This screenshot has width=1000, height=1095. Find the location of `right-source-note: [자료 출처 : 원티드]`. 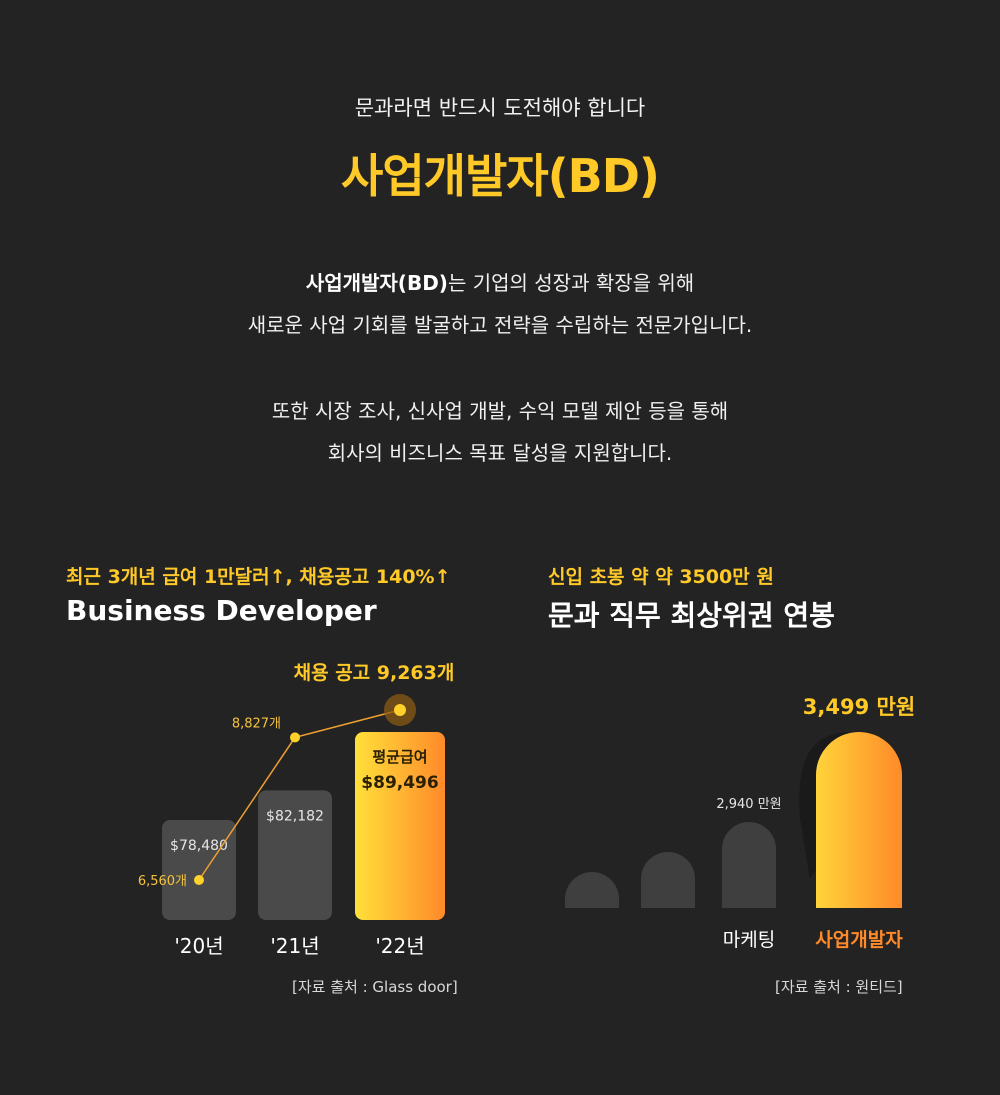

right-source-note: [자료 출처 : 원티드] is located at coordinates (839, 987).